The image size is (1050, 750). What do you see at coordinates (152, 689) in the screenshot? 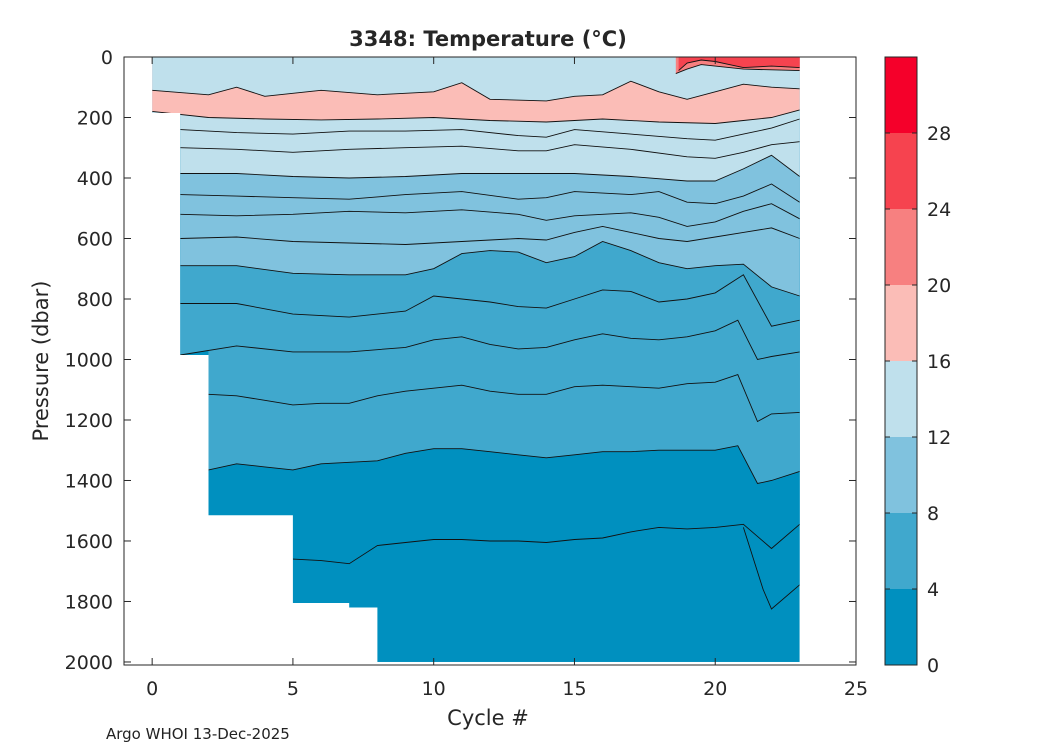
I see `x-tick-label: 0` at bounding box center [152, 689].